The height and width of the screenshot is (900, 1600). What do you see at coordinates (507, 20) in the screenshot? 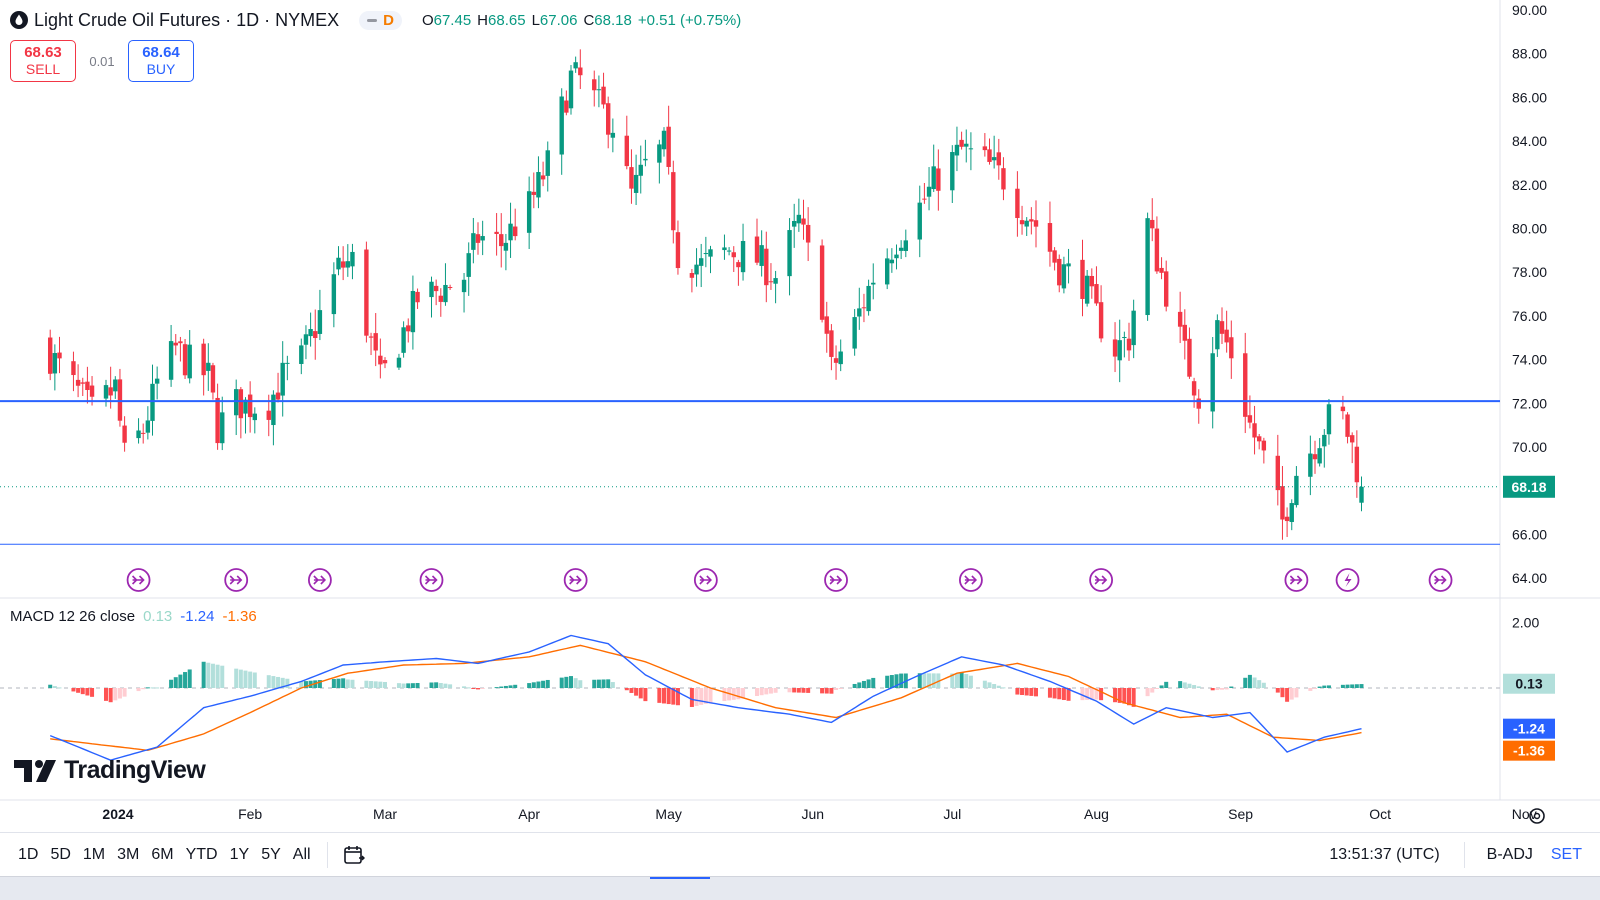
I see `h-val: 68.65` at bounding box center [507, 20].